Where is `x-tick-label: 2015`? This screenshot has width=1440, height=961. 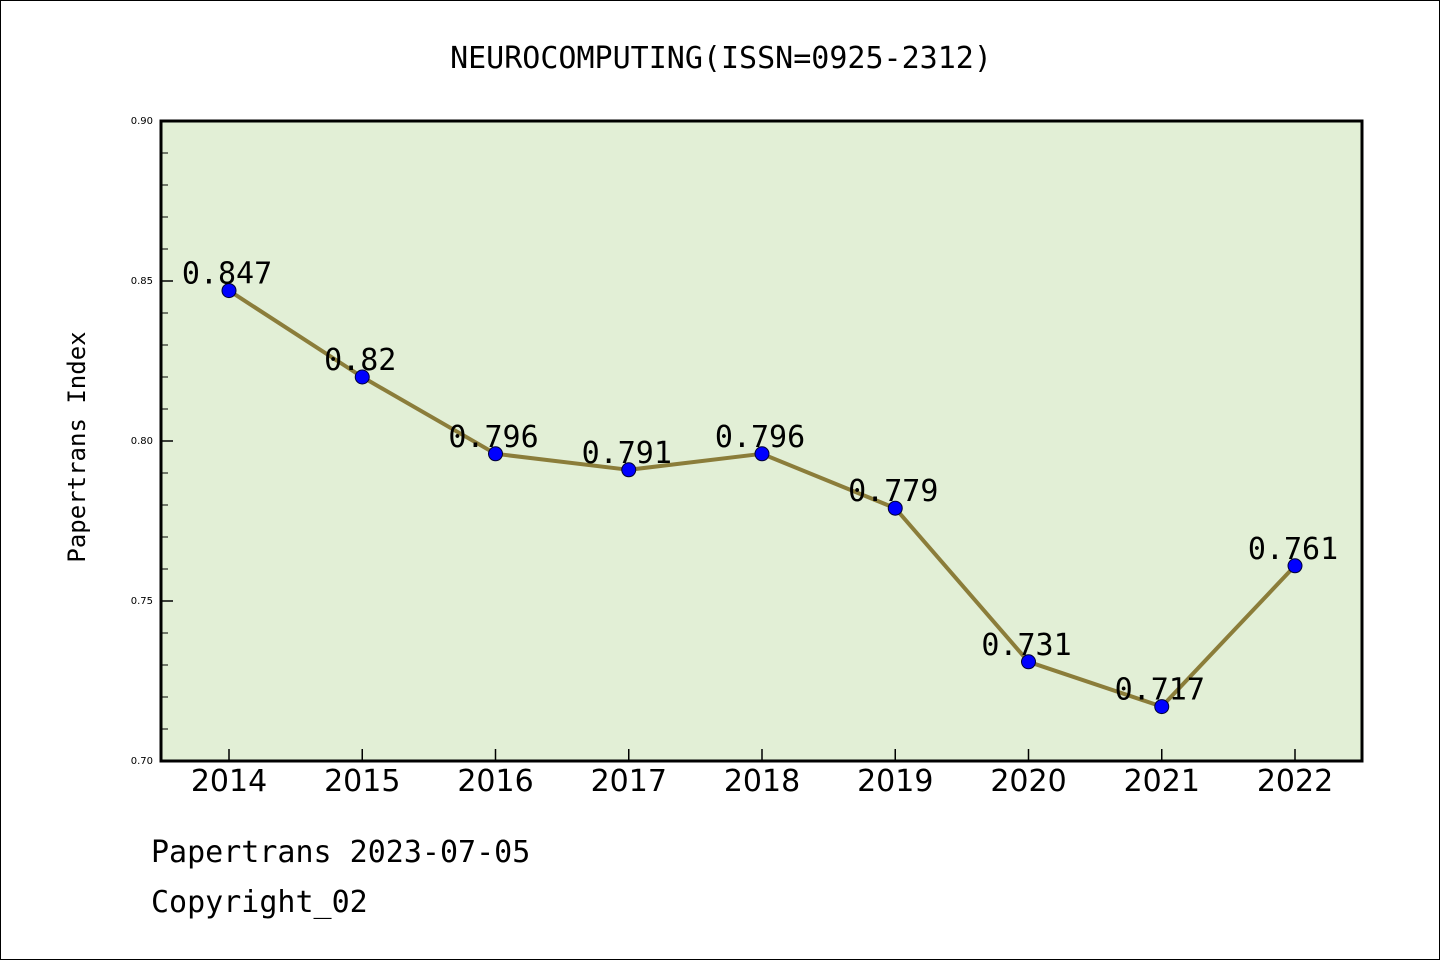 x-tick-label: 2015 is located at coordinates (362, 781).